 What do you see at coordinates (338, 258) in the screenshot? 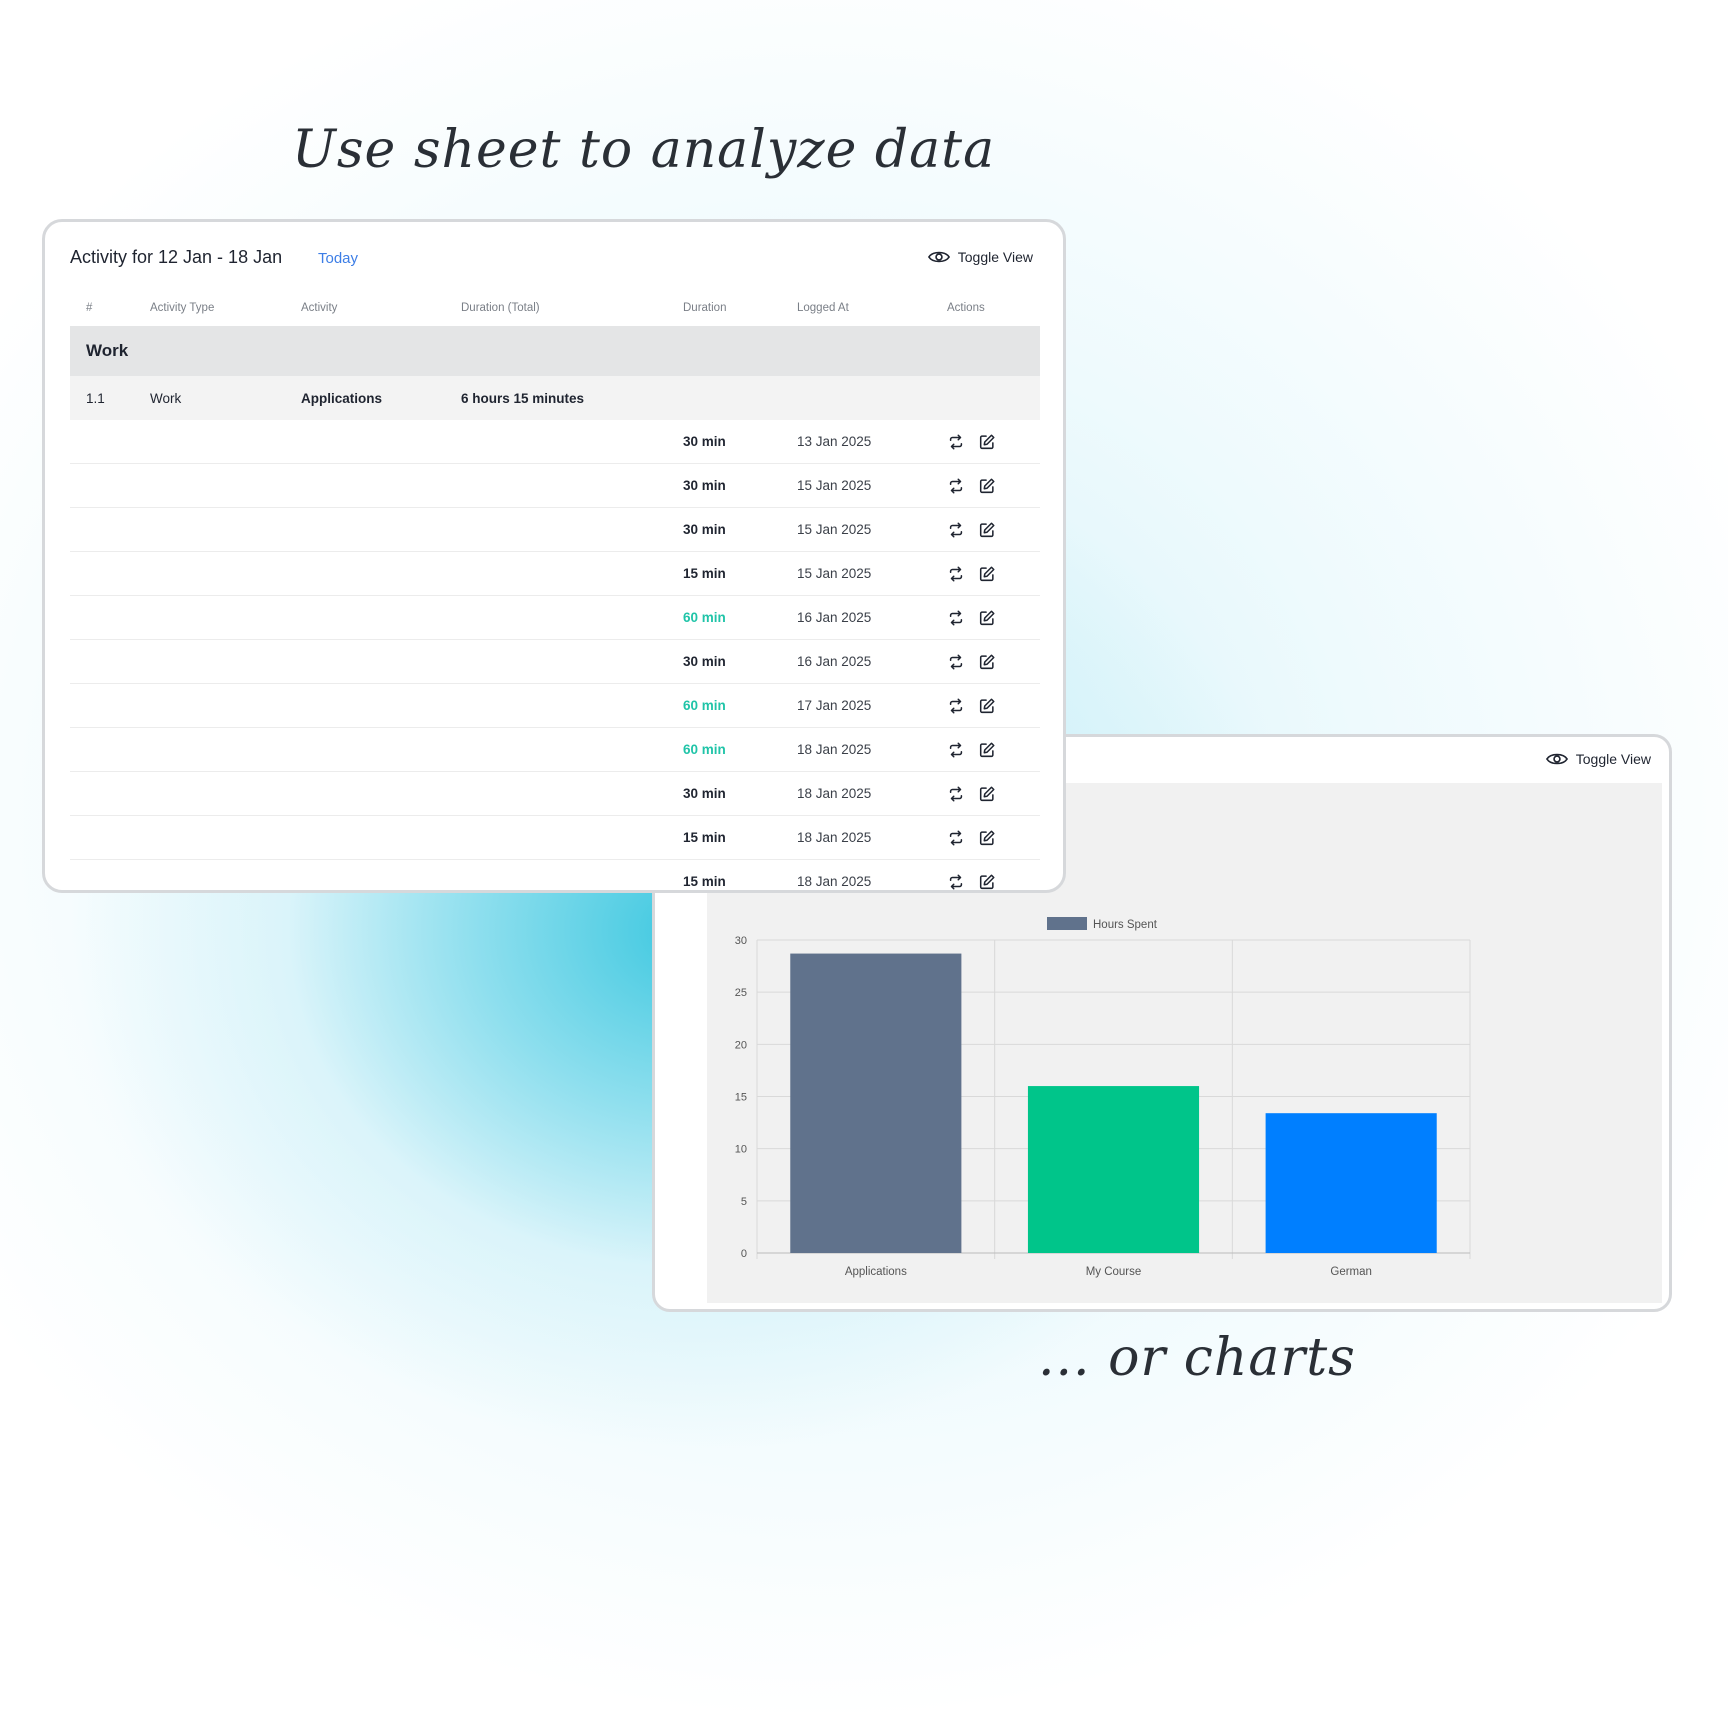
I see `today-link: Today` at bounding box center [338, 258].